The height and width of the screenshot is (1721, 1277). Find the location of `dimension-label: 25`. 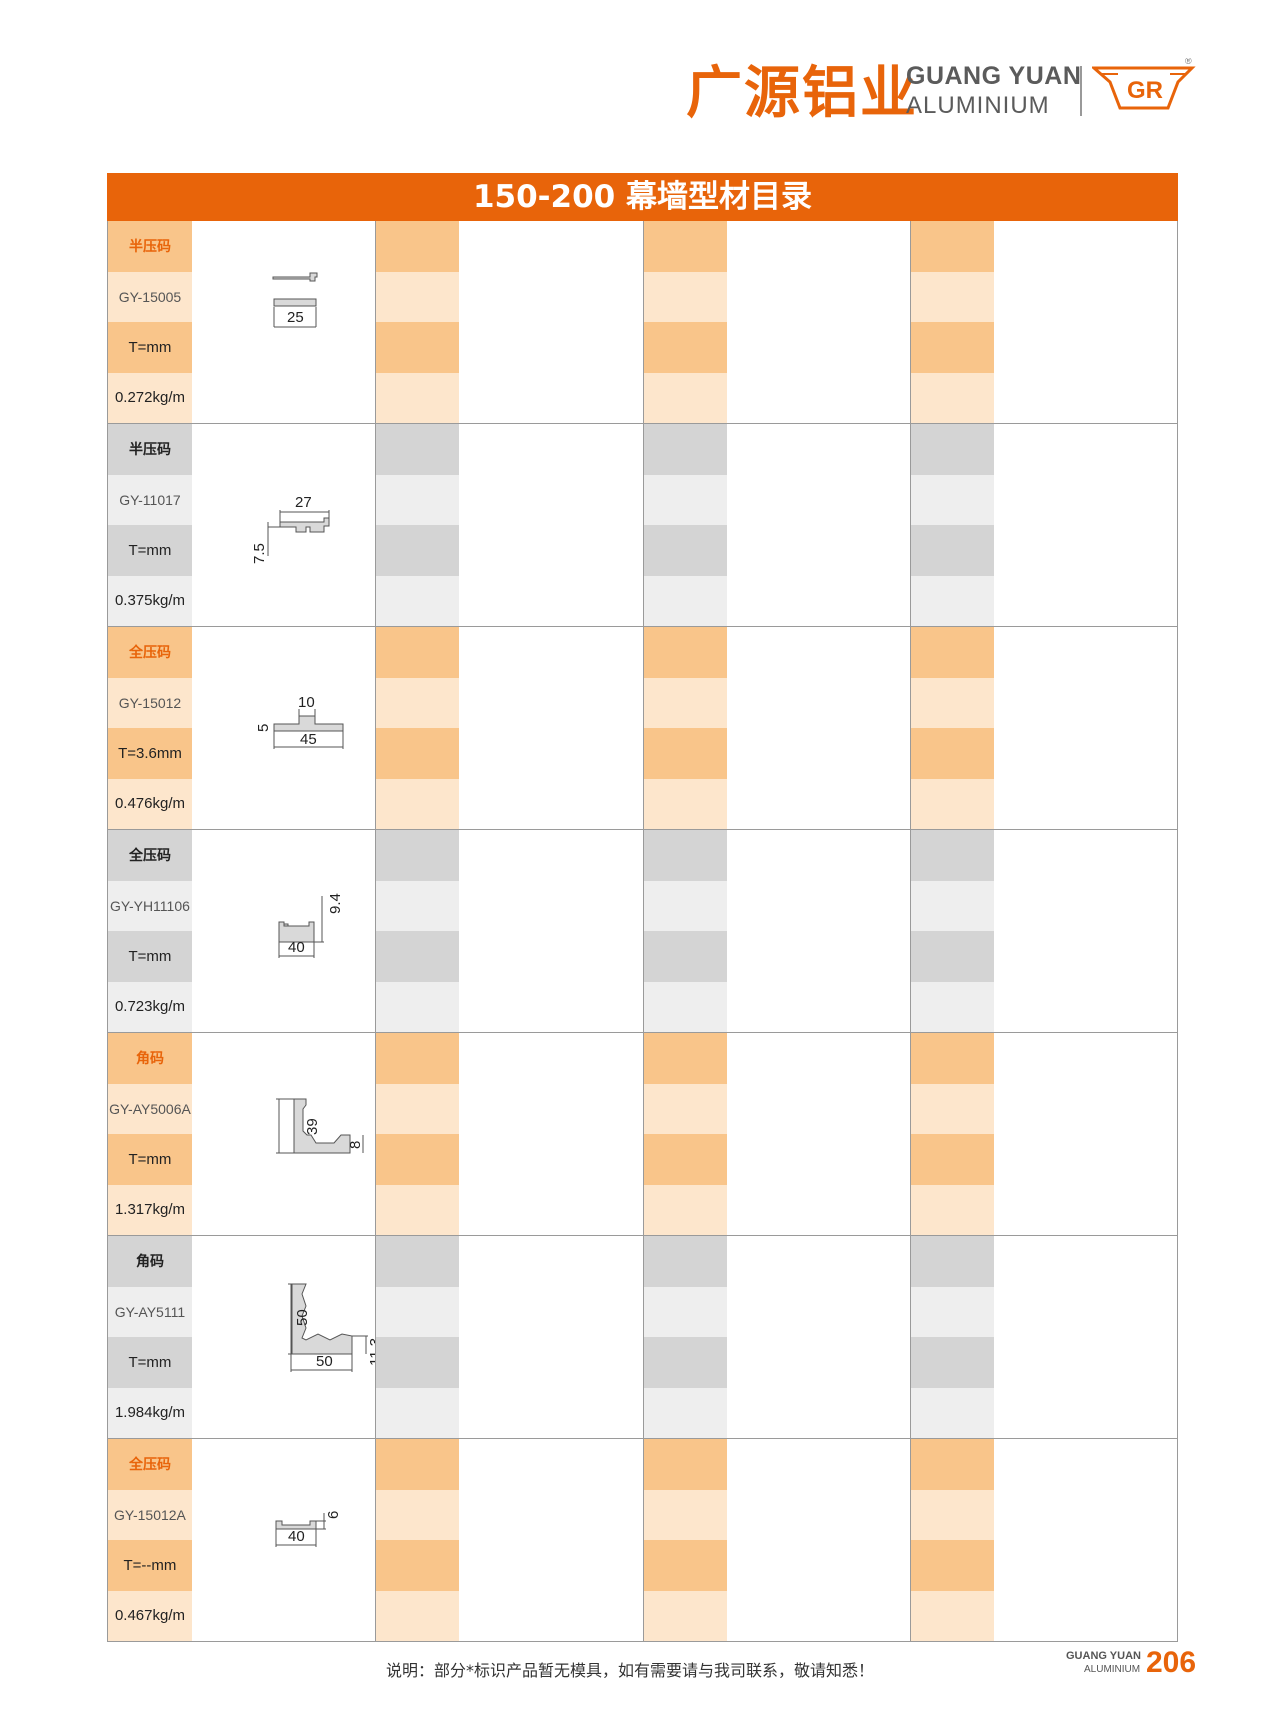

dimension-label: 25 is located at coordinates (295, 317).